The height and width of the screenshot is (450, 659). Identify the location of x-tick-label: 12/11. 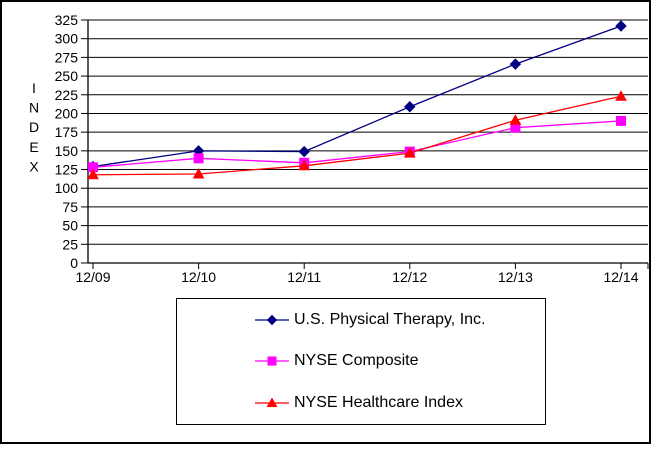
(304, 277).